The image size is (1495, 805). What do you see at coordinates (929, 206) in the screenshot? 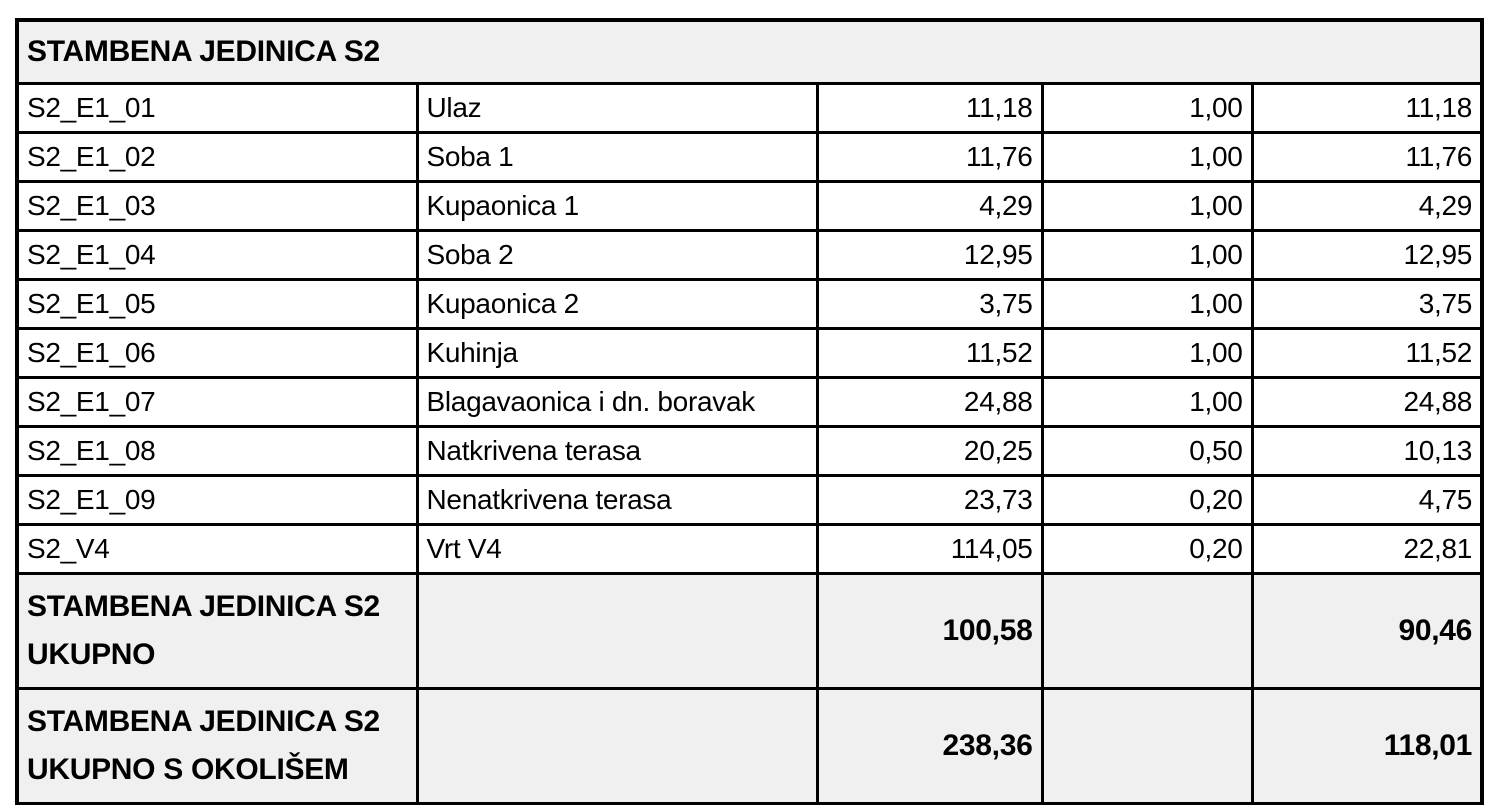
I see `cell-area: 4,29` at bounding box center [929, 206].